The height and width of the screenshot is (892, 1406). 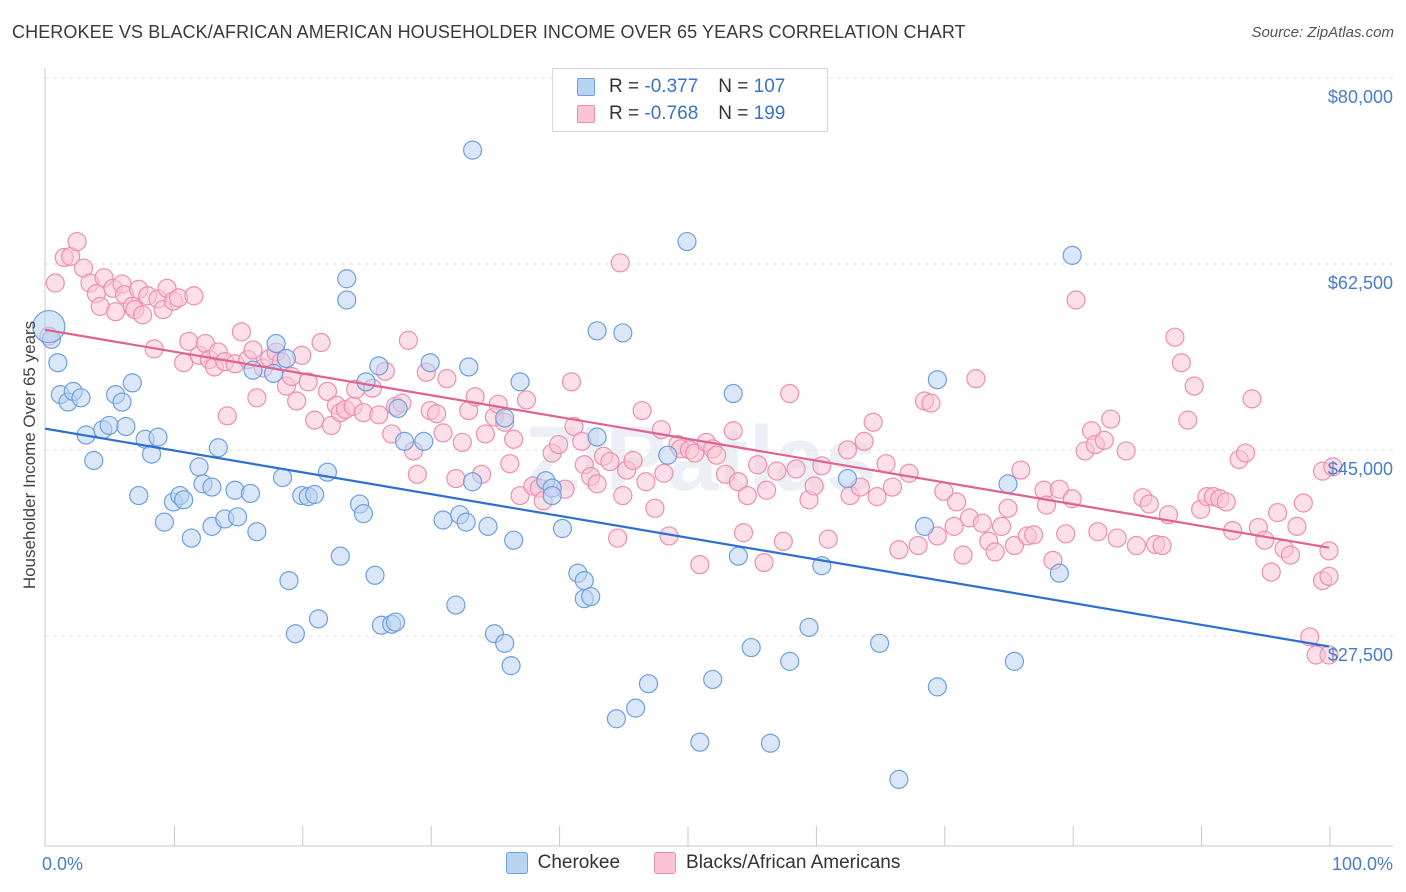 I want to click on legend-r-label: R =, so click(x=624, y=113).